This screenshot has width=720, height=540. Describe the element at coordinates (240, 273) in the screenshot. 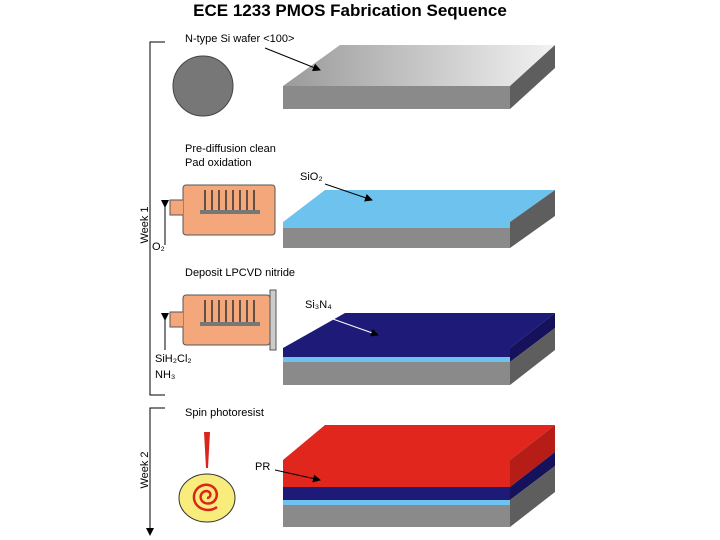

I see `step-label: Deposit LPCVD nitride` at that location.